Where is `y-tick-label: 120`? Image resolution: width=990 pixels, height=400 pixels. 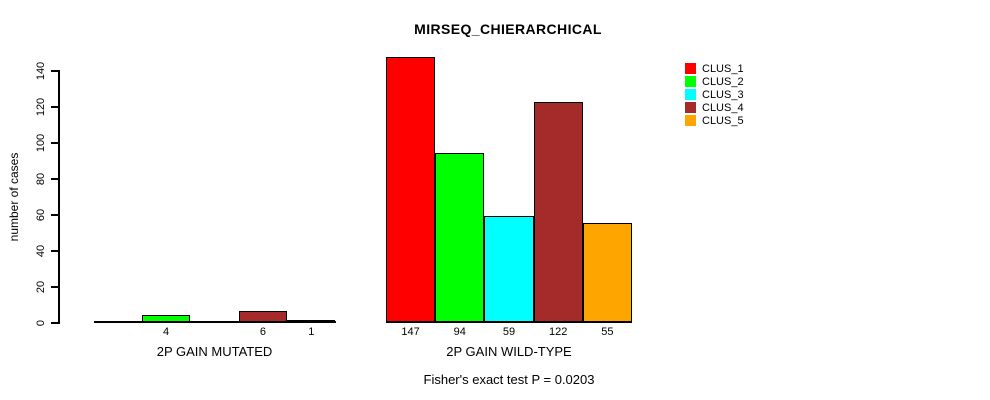 y-tick-label: 120 is located at coordinates (41, 107).